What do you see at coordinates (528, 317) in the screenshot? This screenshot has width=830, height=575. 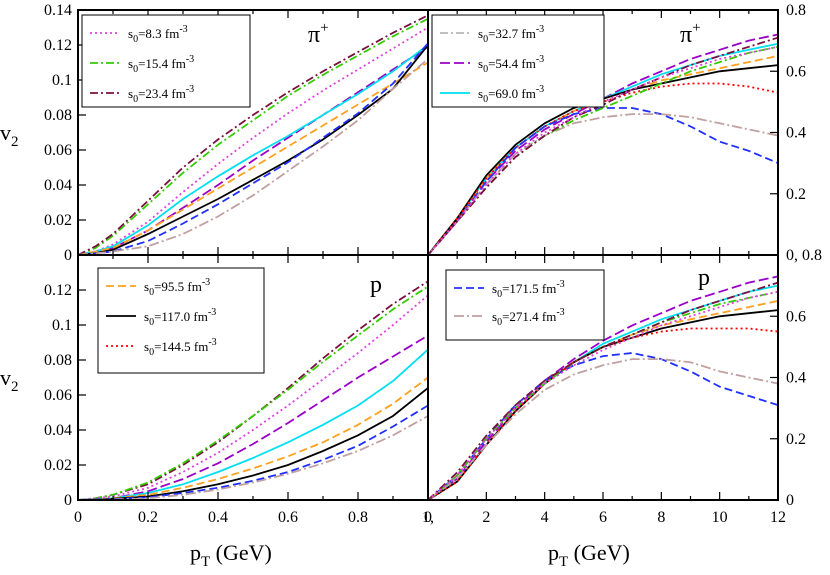 I see `legend-label: s0=271.4 fm-3` at bounding box center [528, 317].